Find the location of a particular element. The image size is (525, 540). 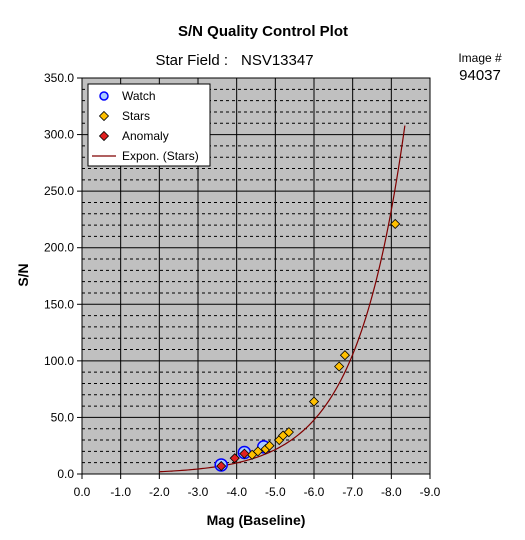

x-tick-label: -4.0 is located at coordinates (236, 492).